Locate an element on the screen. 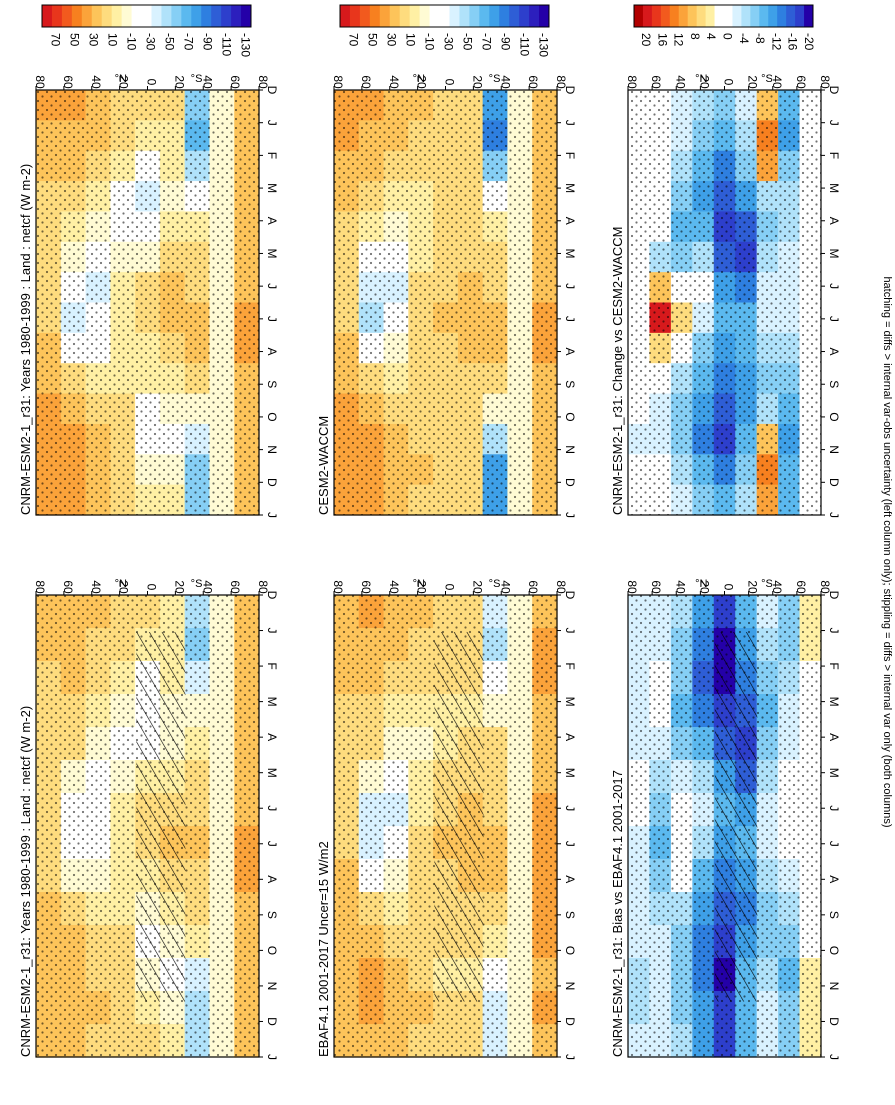 This screenshot has height=1105, width=895. colorbar-label: 8 is located at coordinates (695, 36).